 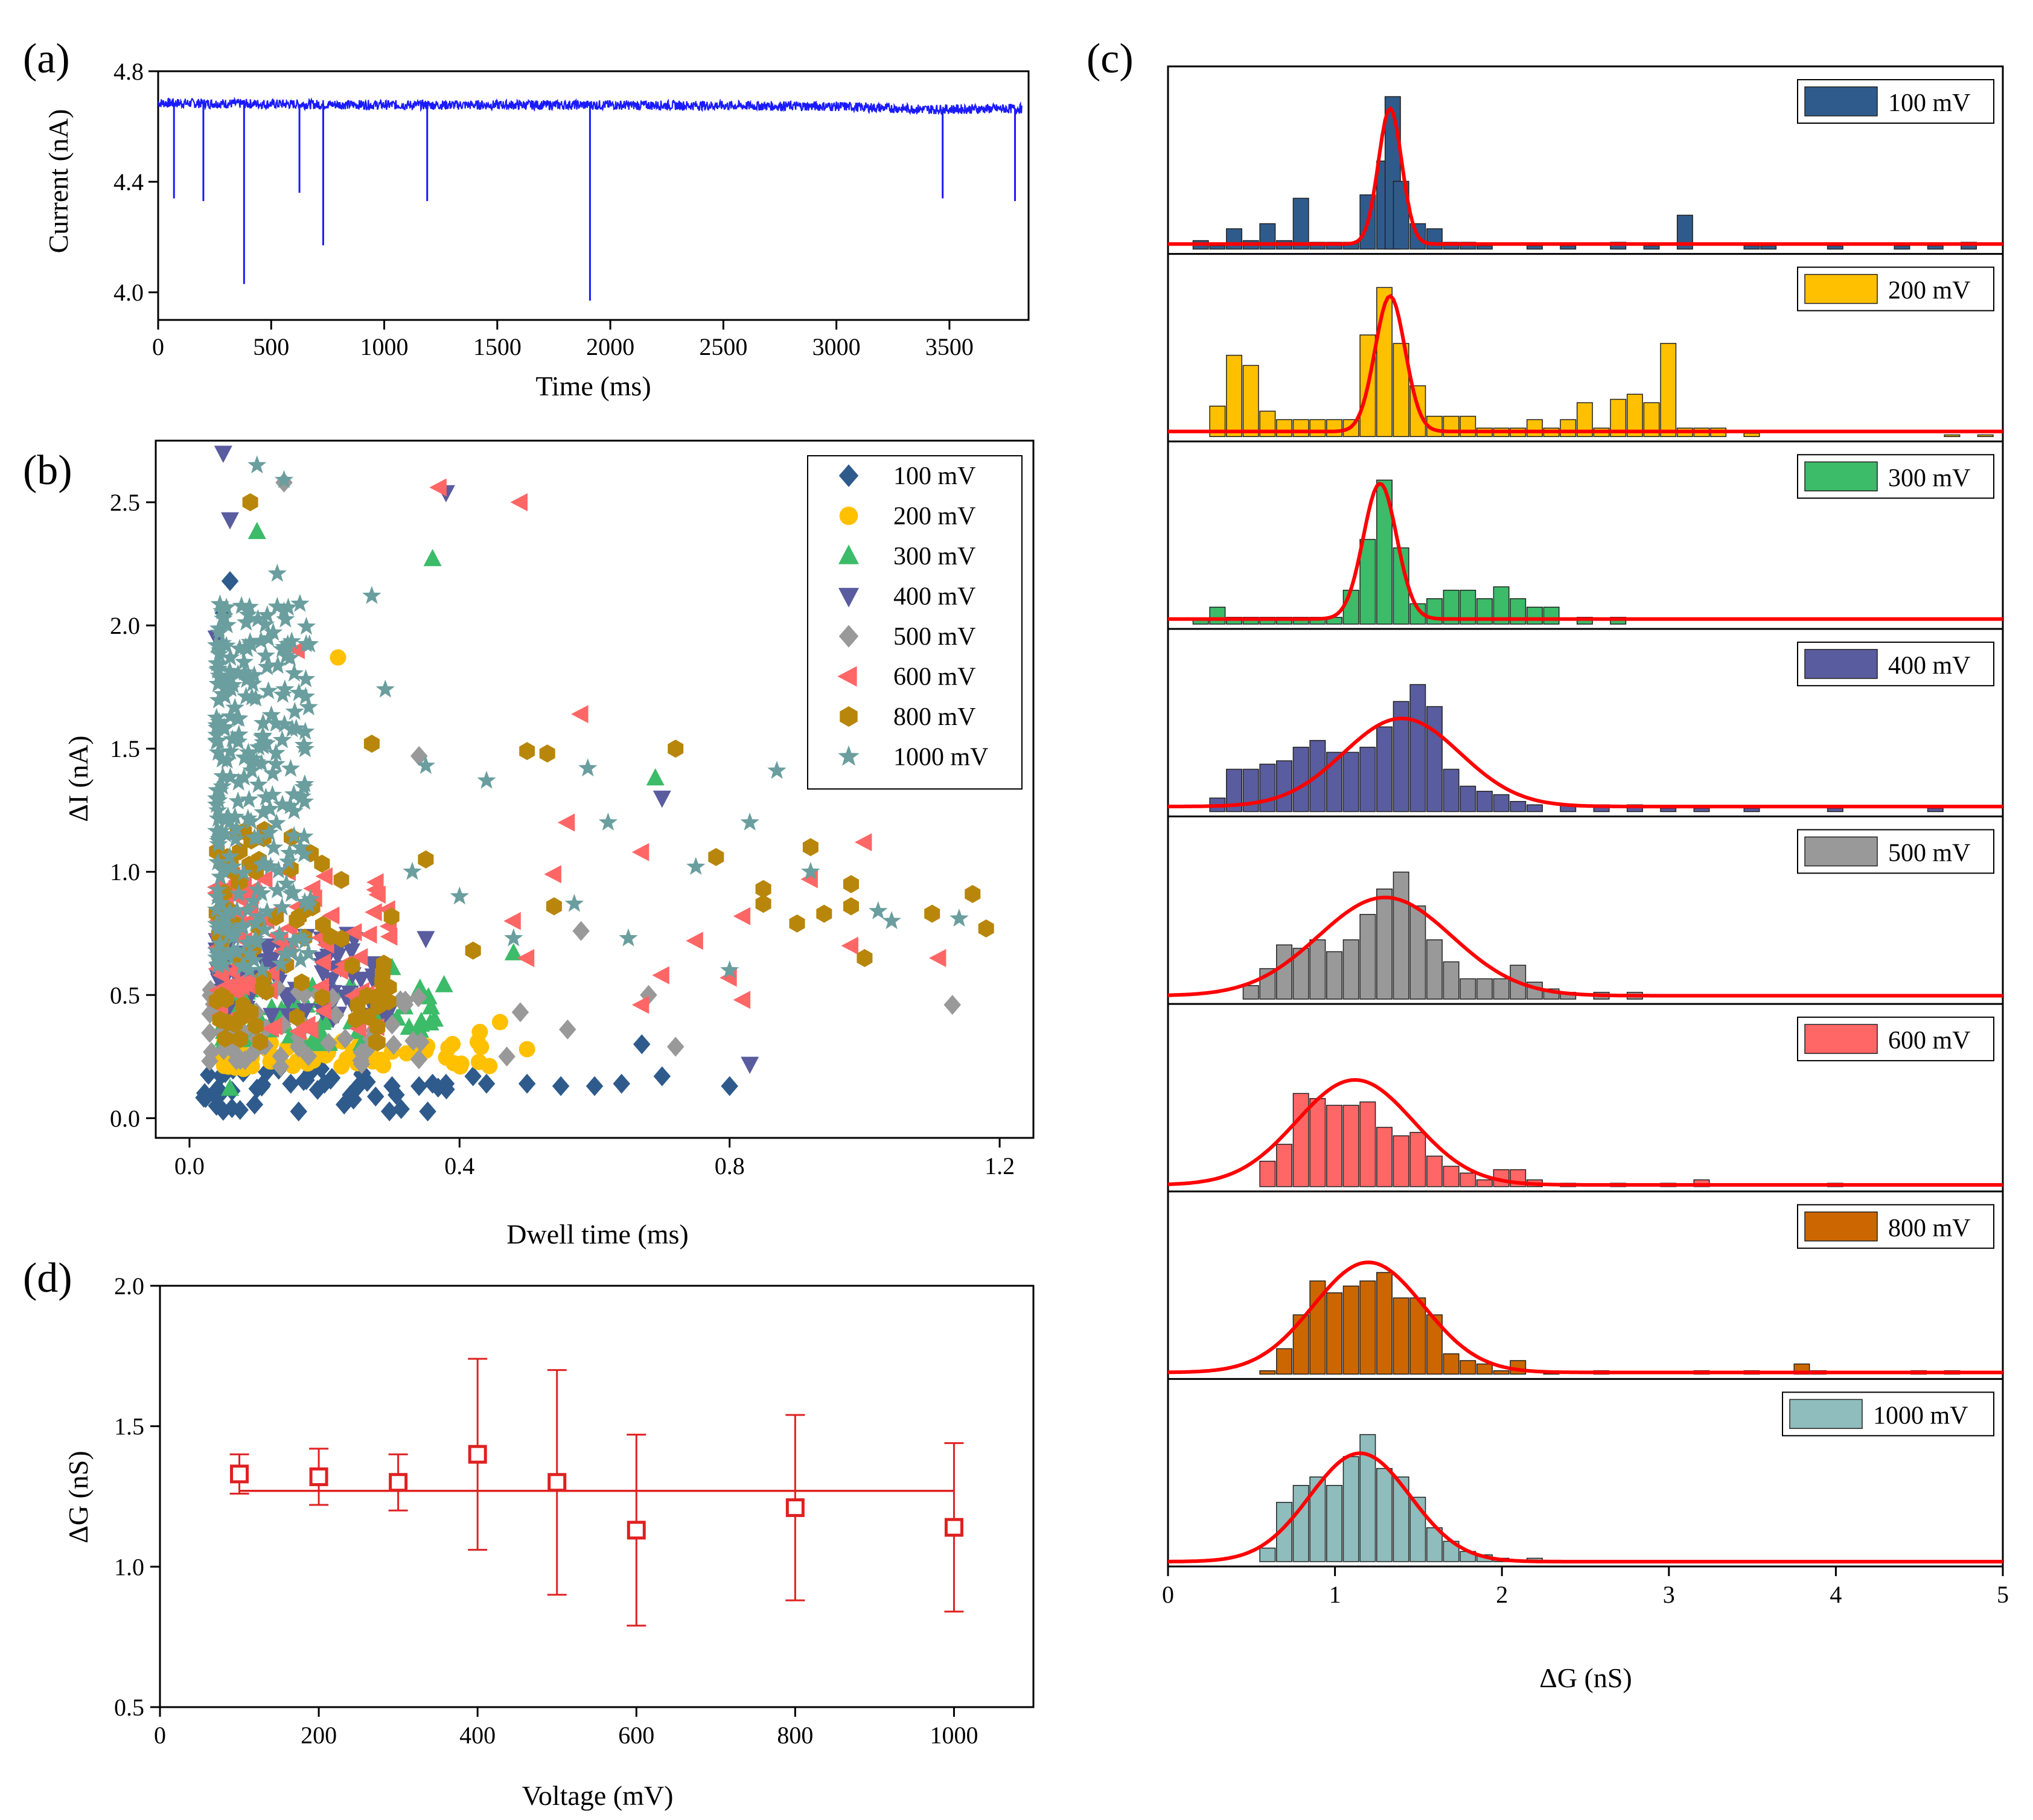 What do you see at coordinates (837, 347) in the screenshot?
I see `panel-a-xtick-label: 3000` at bounding box center [837, 347].